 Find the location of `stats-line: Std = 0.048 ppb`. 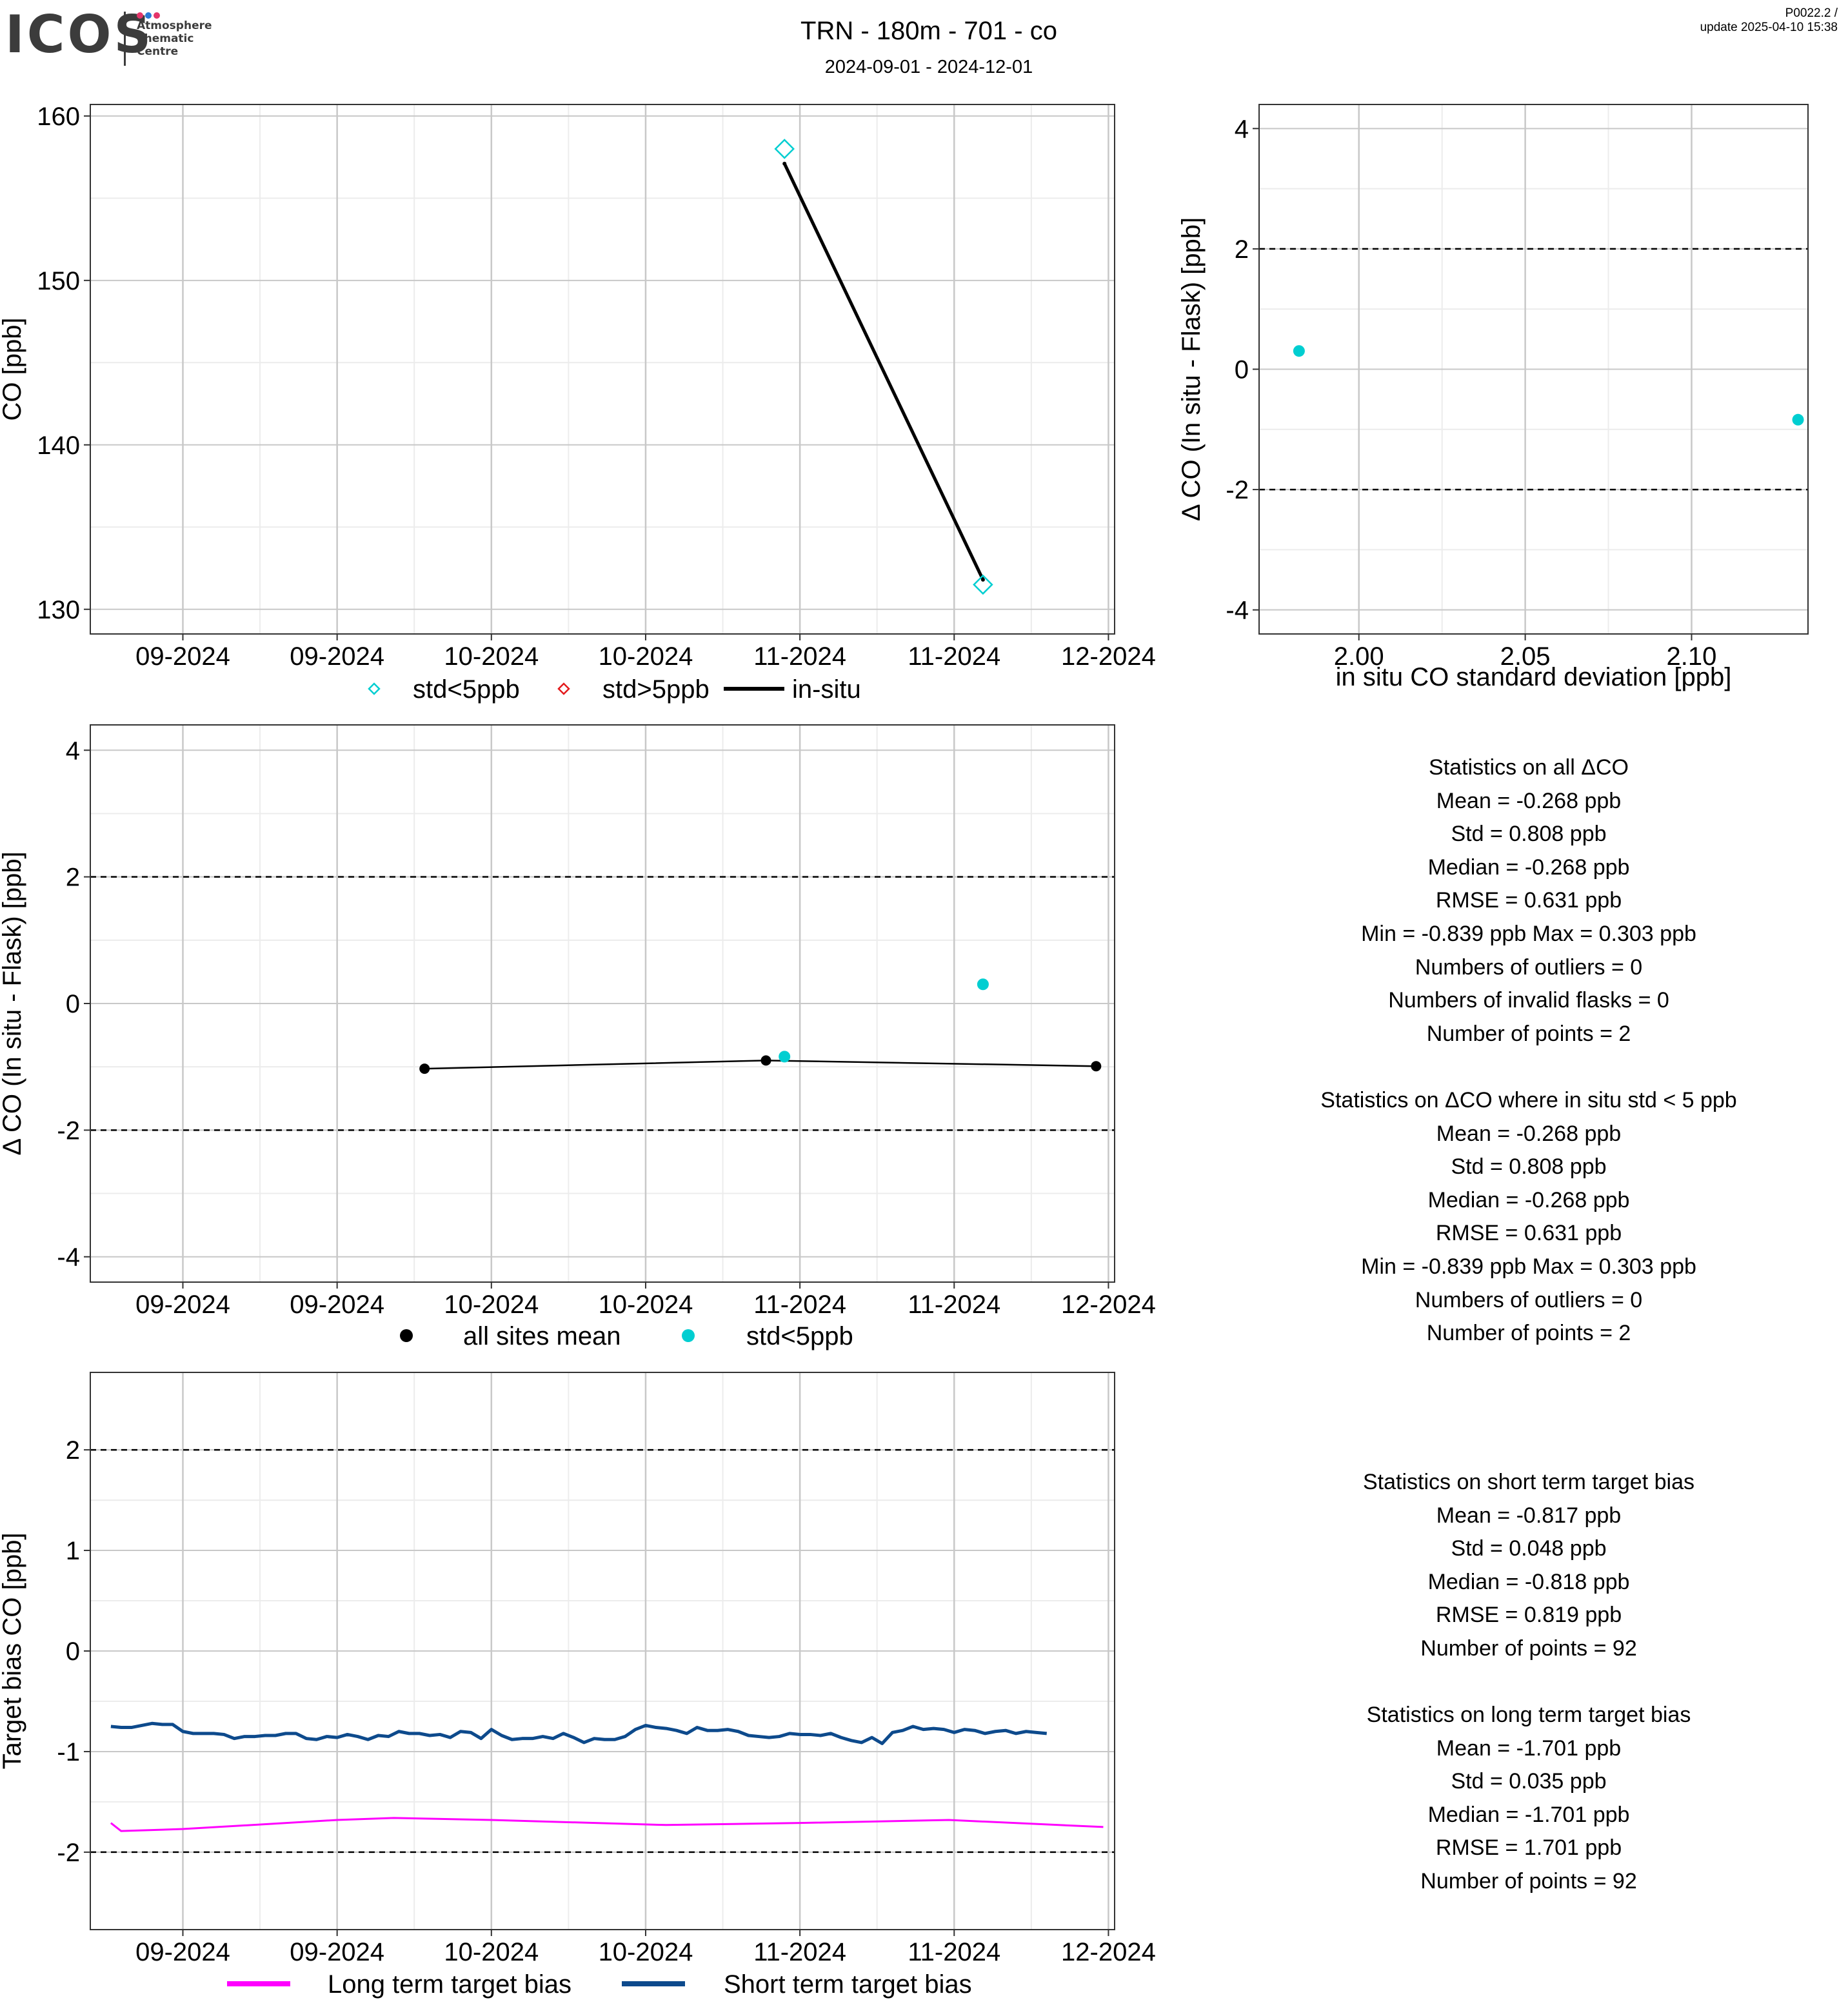

stats-line: Std = 0.048 ppb is located at coordinates (1529, 1548).